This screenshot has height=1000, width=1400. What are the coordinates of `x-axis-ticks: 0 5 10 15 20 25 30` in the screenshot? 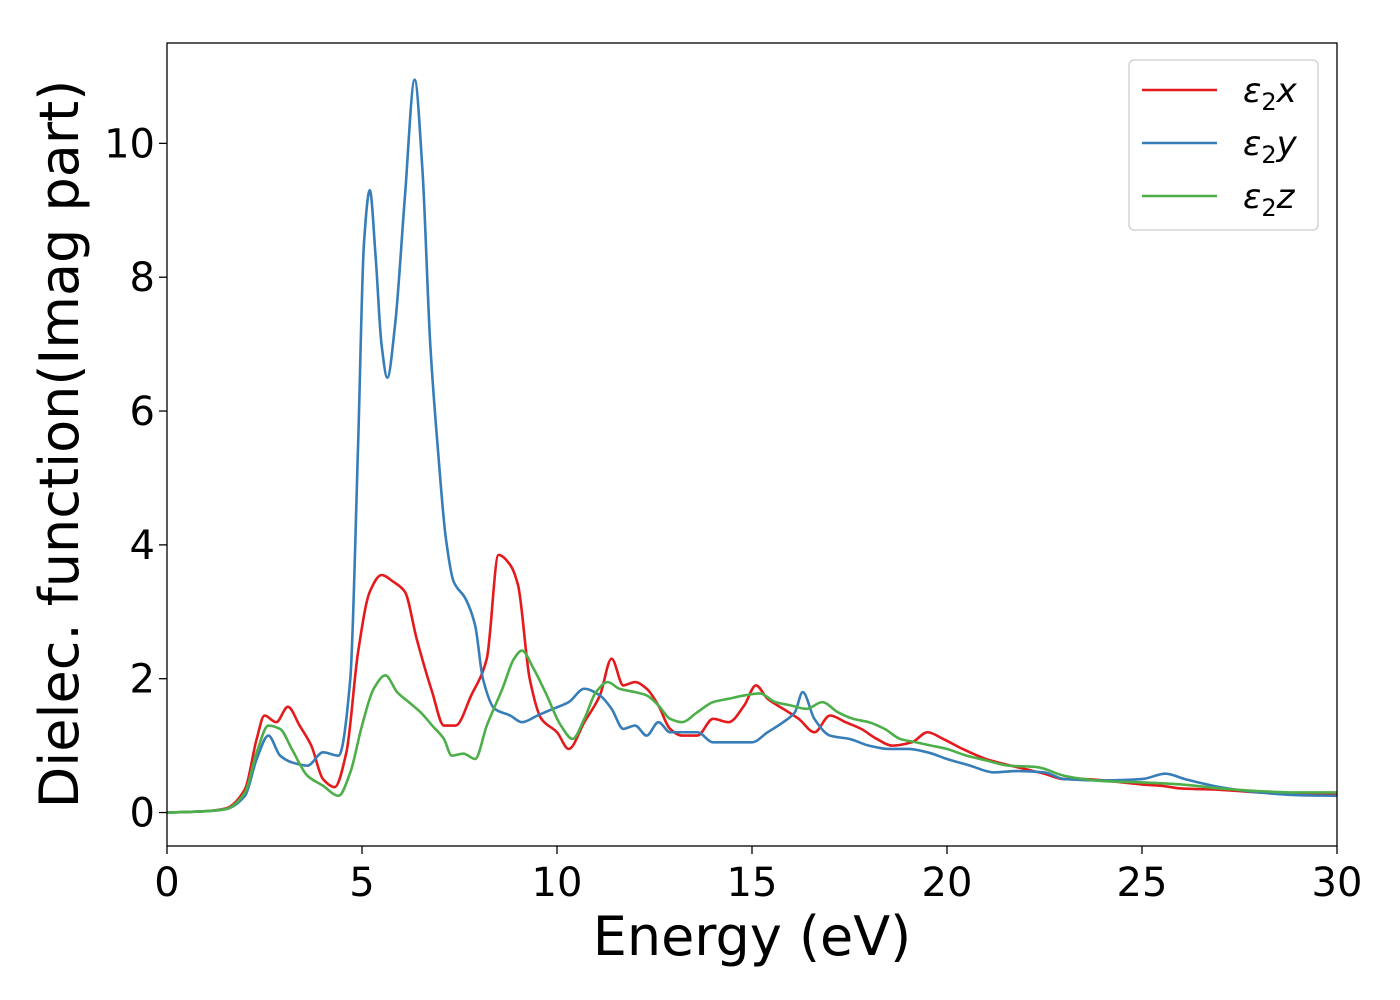 It's located at (758, 876).